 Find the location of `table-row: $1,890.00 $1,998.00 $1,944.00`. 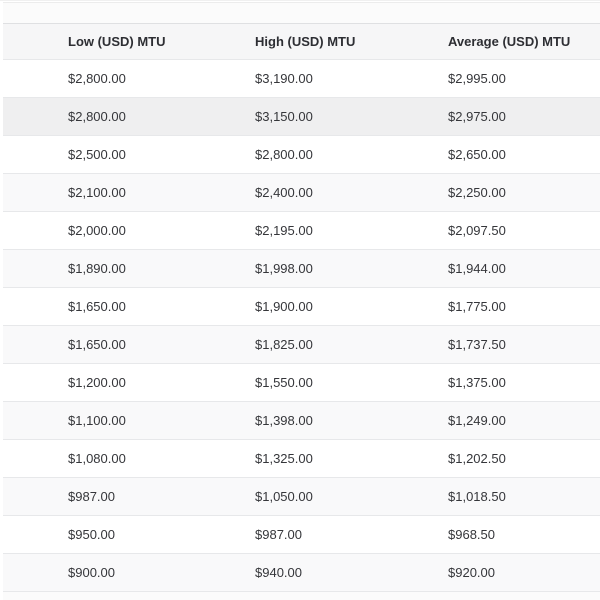

table-row: $1,890.00 $1,998.00 $1,944.00 is located at coordinates (301, 269).